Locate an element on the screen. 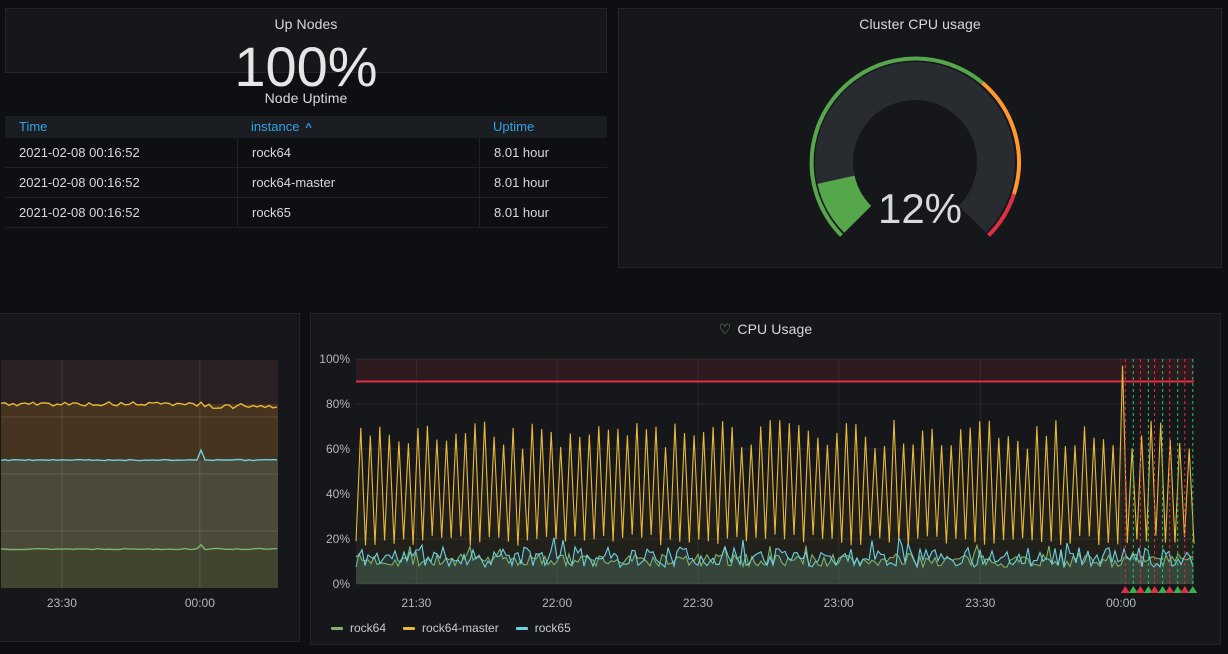 Image resolution: width=1228 pixels, height=654 pixels. left-graph-panel: 23:30 00:00 is located at coordinates (150, 477).